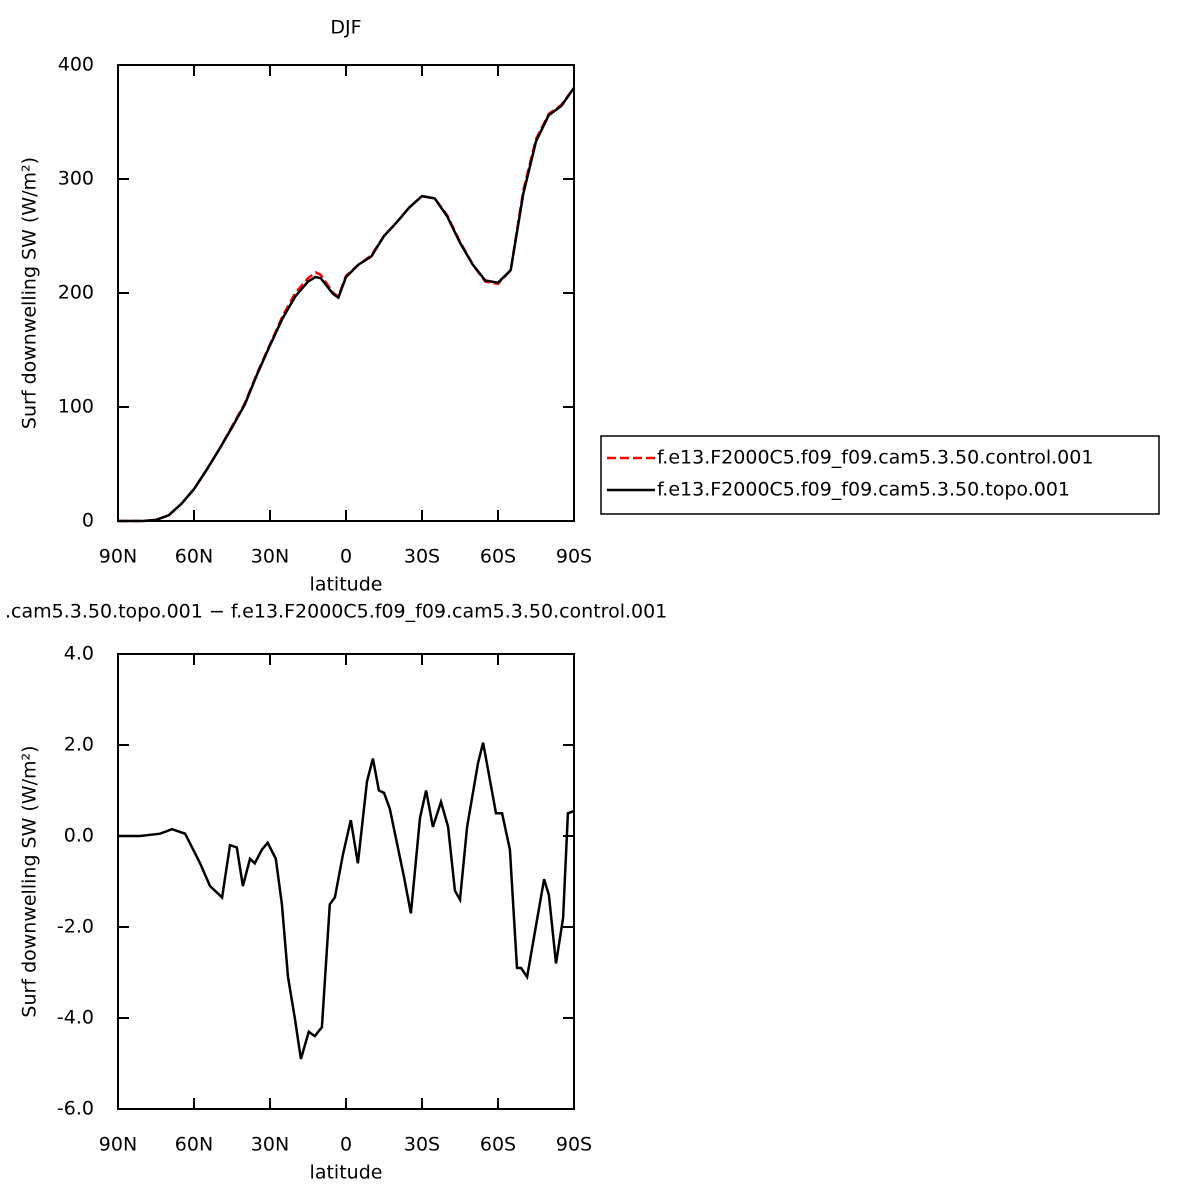 This screenshot has height=1197, width=1199. I want to click on y-tick-label: 200, so click(76, 293).